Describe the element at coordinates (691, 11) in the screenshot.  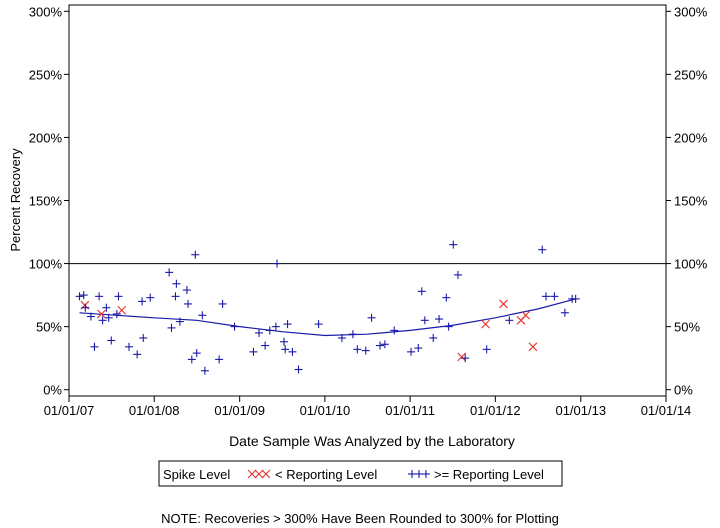
I see `y-tick-label-right: 300%` at that location.